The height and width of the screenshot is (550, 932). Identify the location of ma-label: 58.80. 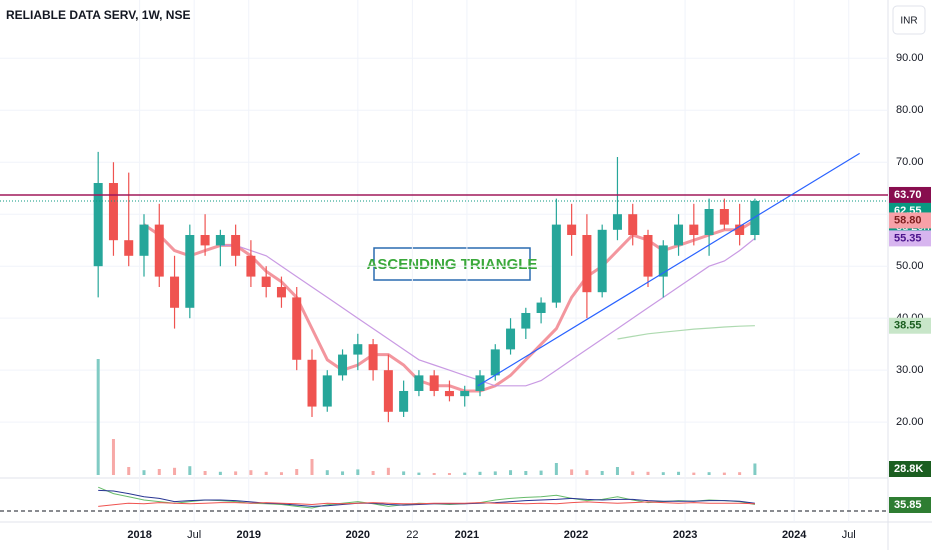
(908, 220).